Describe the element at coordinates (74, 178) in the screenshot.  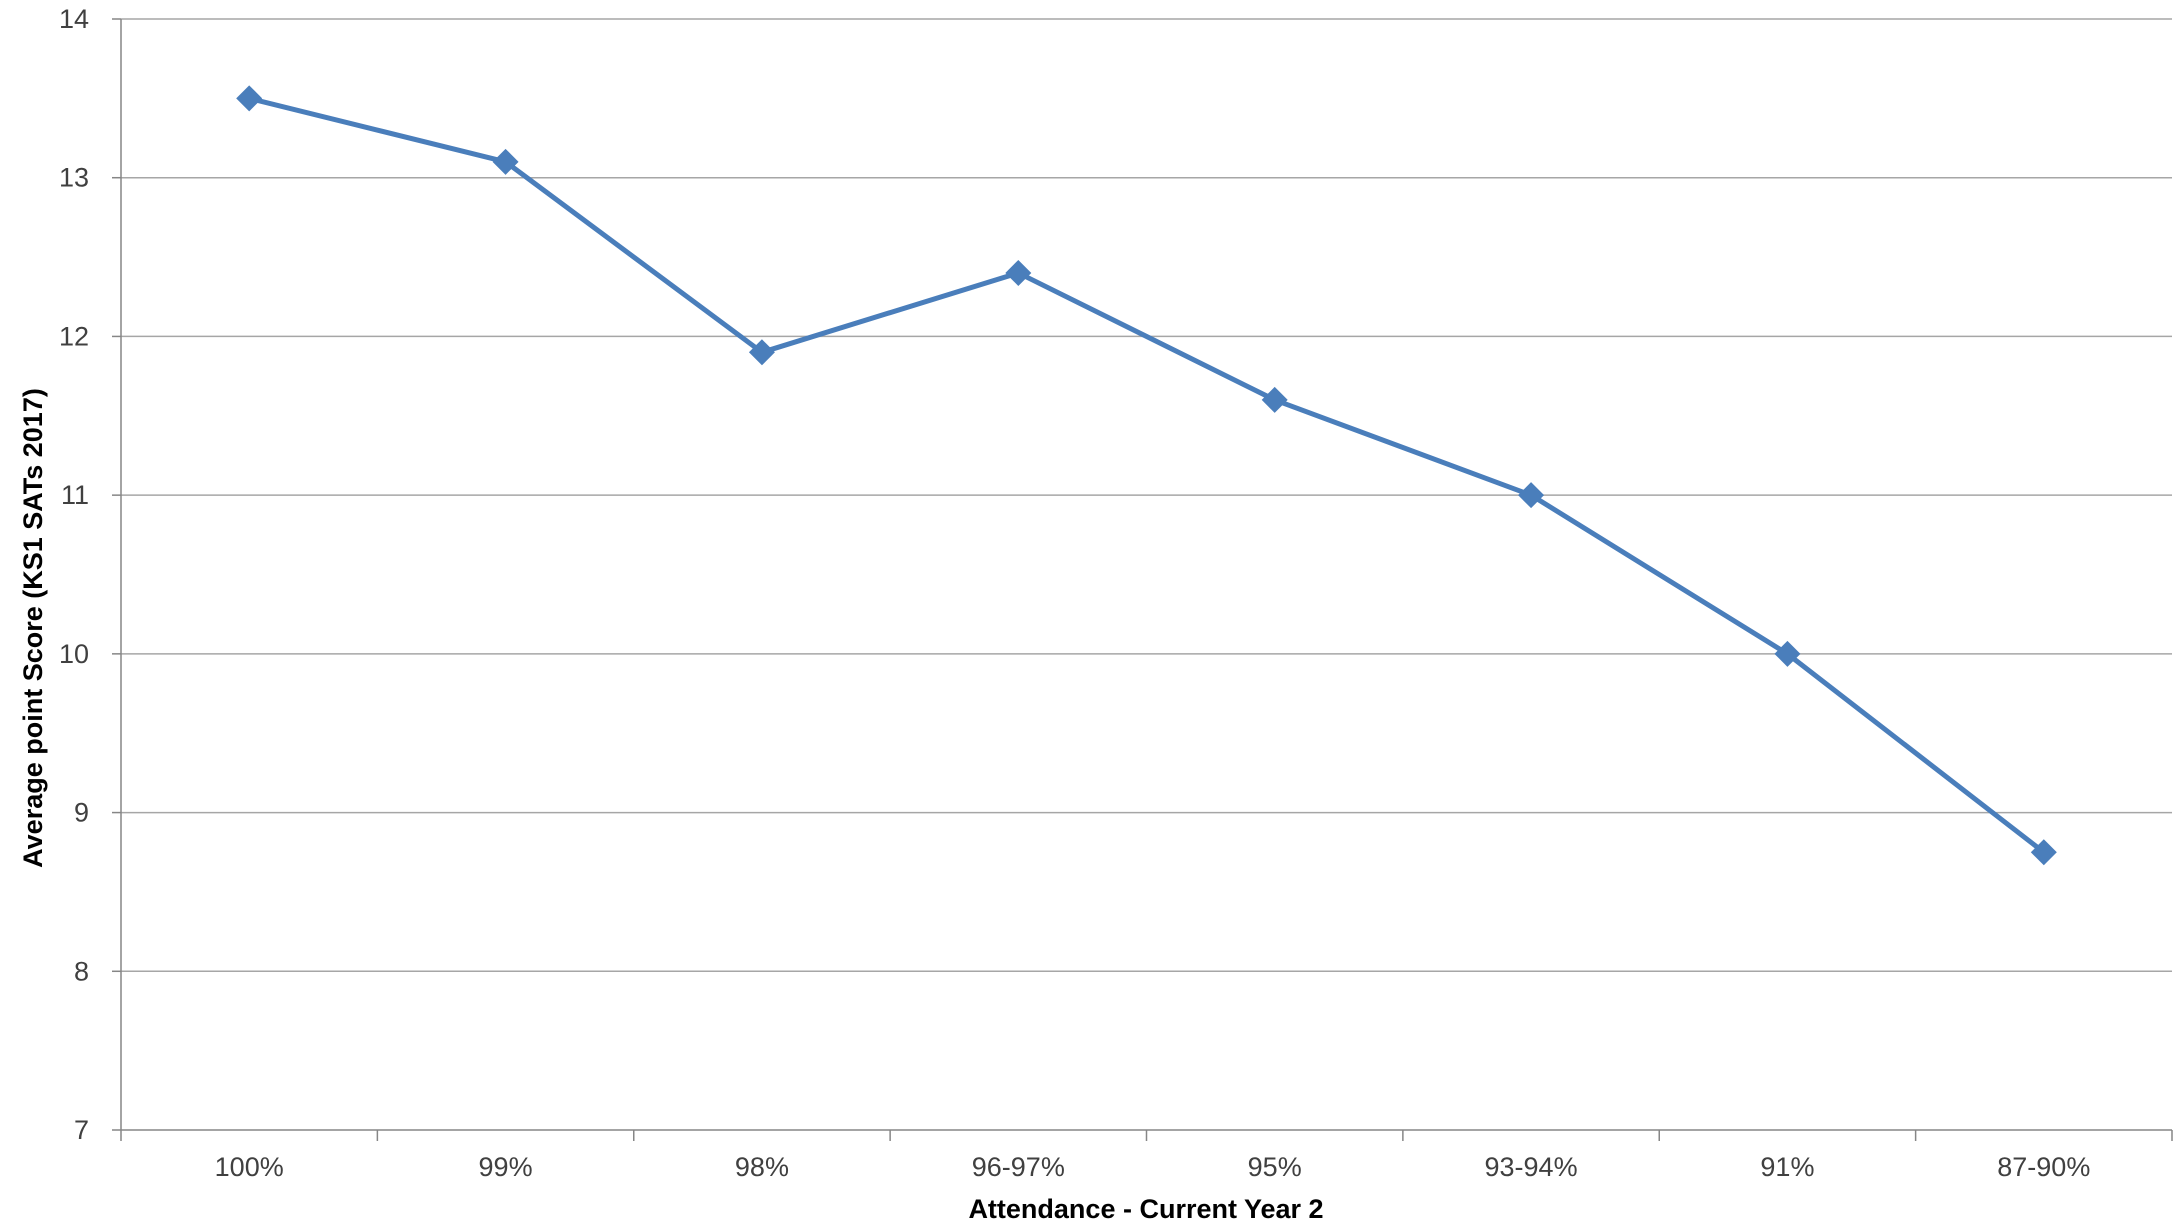
I see `y-tick-label: 13` at that location.